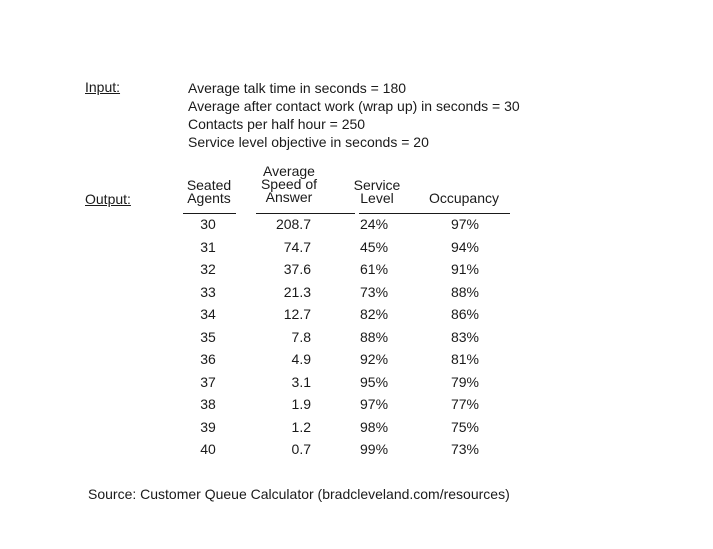 The height and width of the screenshot is (549, 713). What do you see at coordinates (356, 361) in the screenshot?
I see `table-row: 36 4.9 92% 81%` at bounding box center [356, 361].